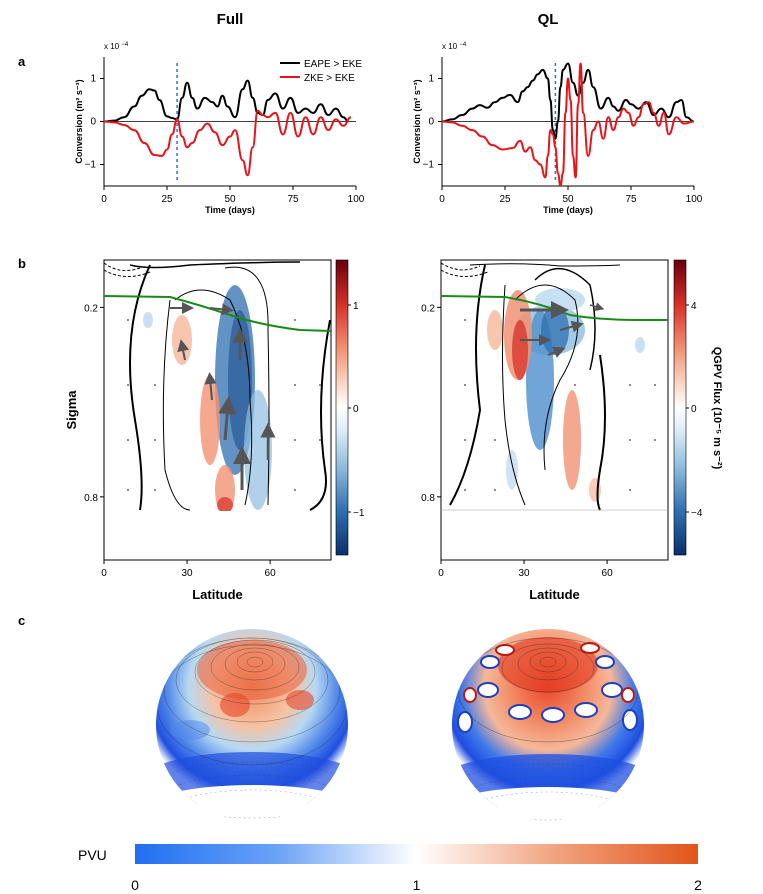 The width and height of the screenshot is (763, 894). Describe the element at coordinates (548, 725) in the screenshot. I see `globe-ql` at that location.